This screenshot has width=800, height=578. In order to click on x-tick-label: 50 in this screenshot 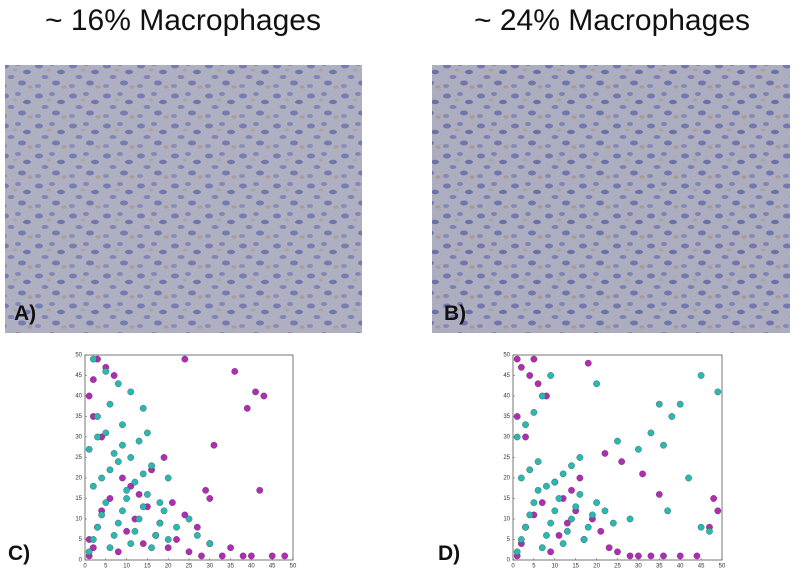, I will do `click(293, 567)`.